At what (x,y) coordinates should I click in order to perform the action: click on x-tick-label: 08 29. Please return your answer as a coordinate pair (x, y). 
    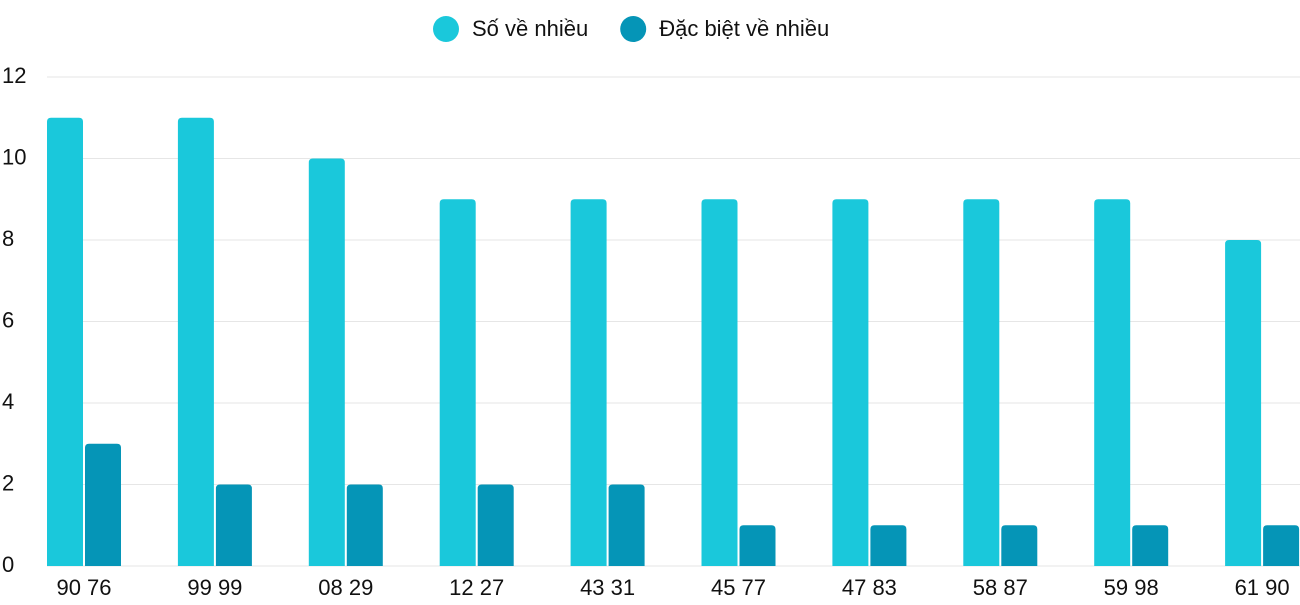
    Looking at the image, I should click on (345, 587).